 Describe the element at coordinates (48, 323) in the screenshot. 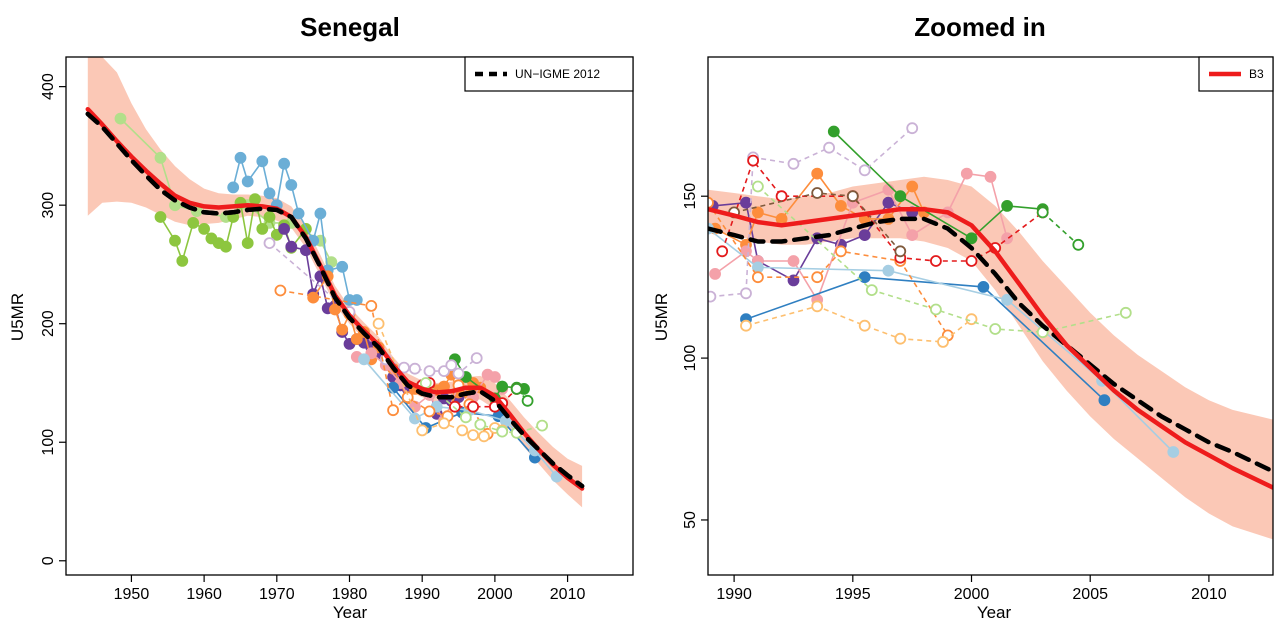

I see `y-tick-label: 200` at that location.